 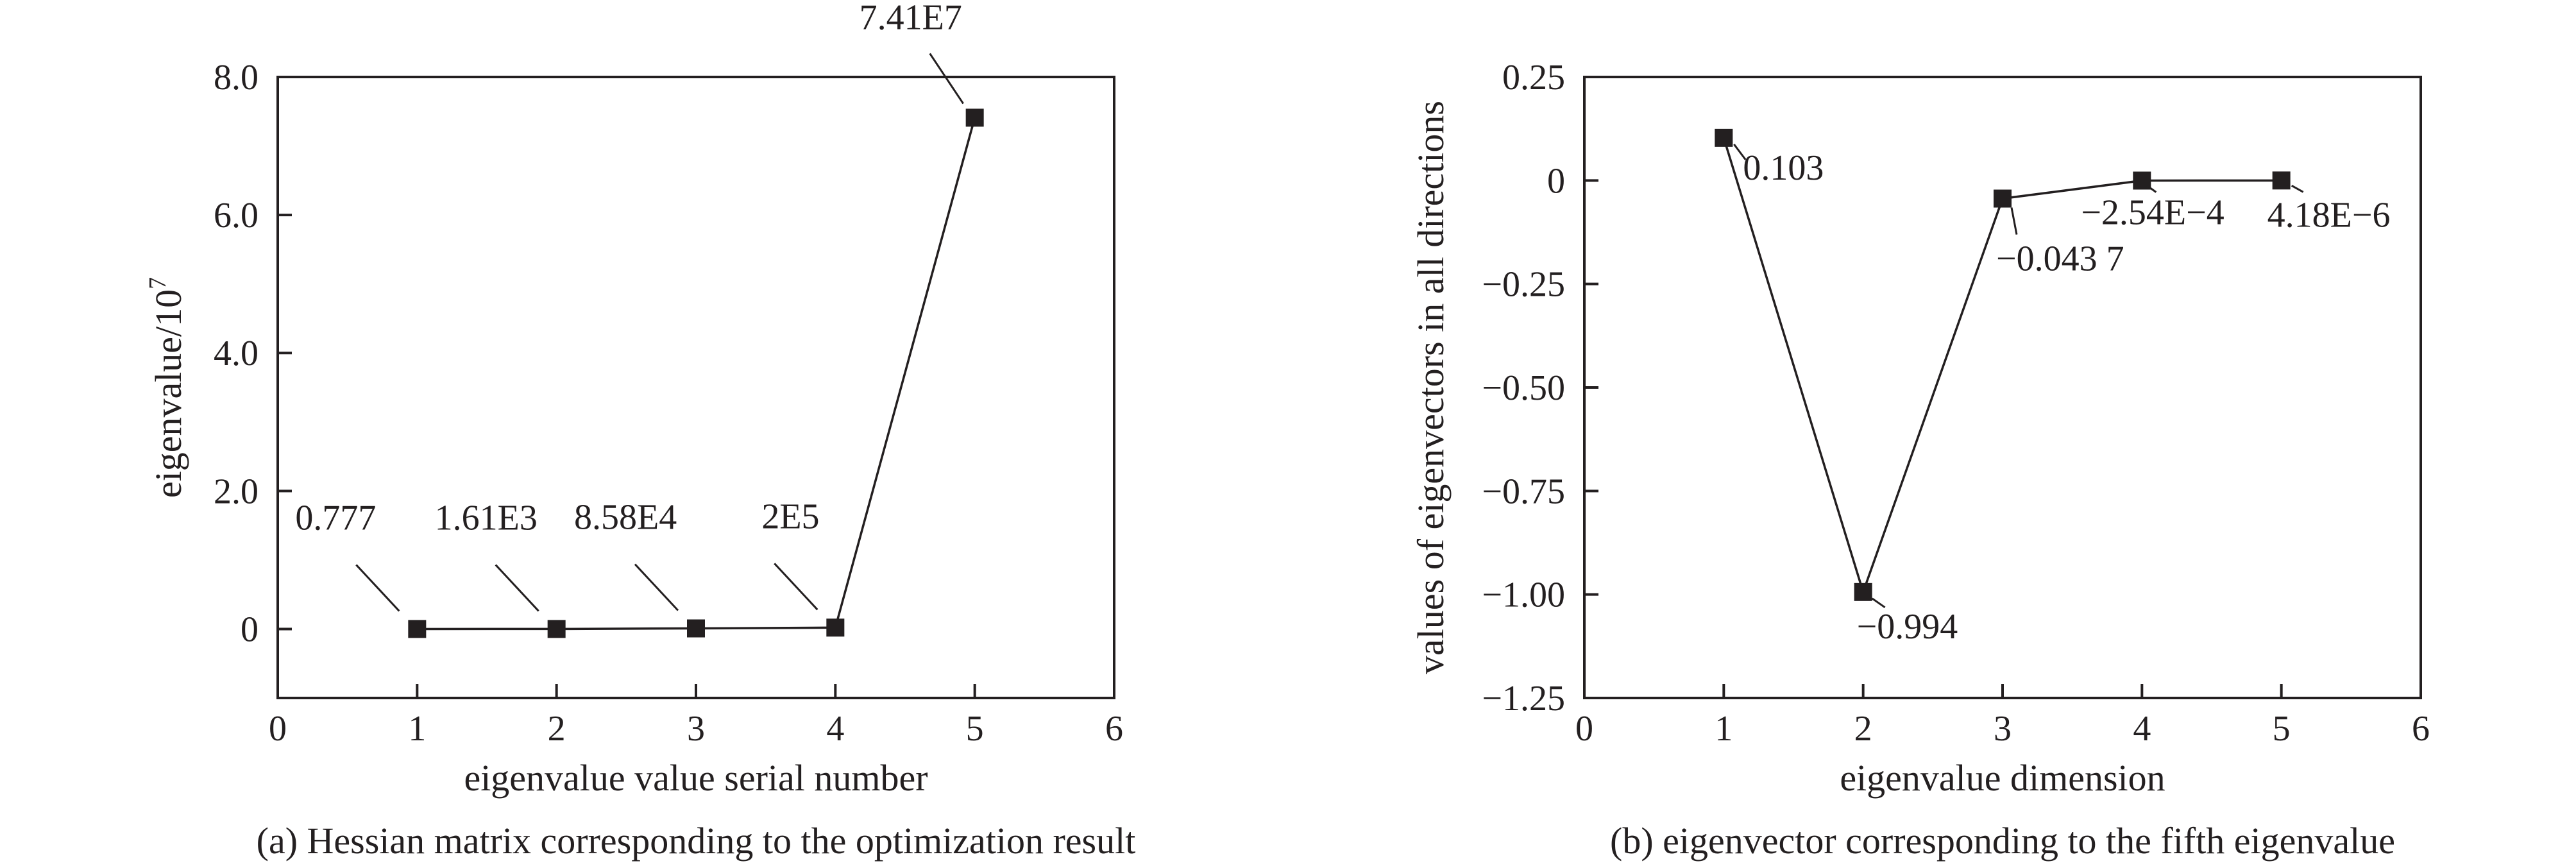 I want to click on chart-b-y-axis-label: values of eigenvectors in all directions, so click(x=1431, y=387).